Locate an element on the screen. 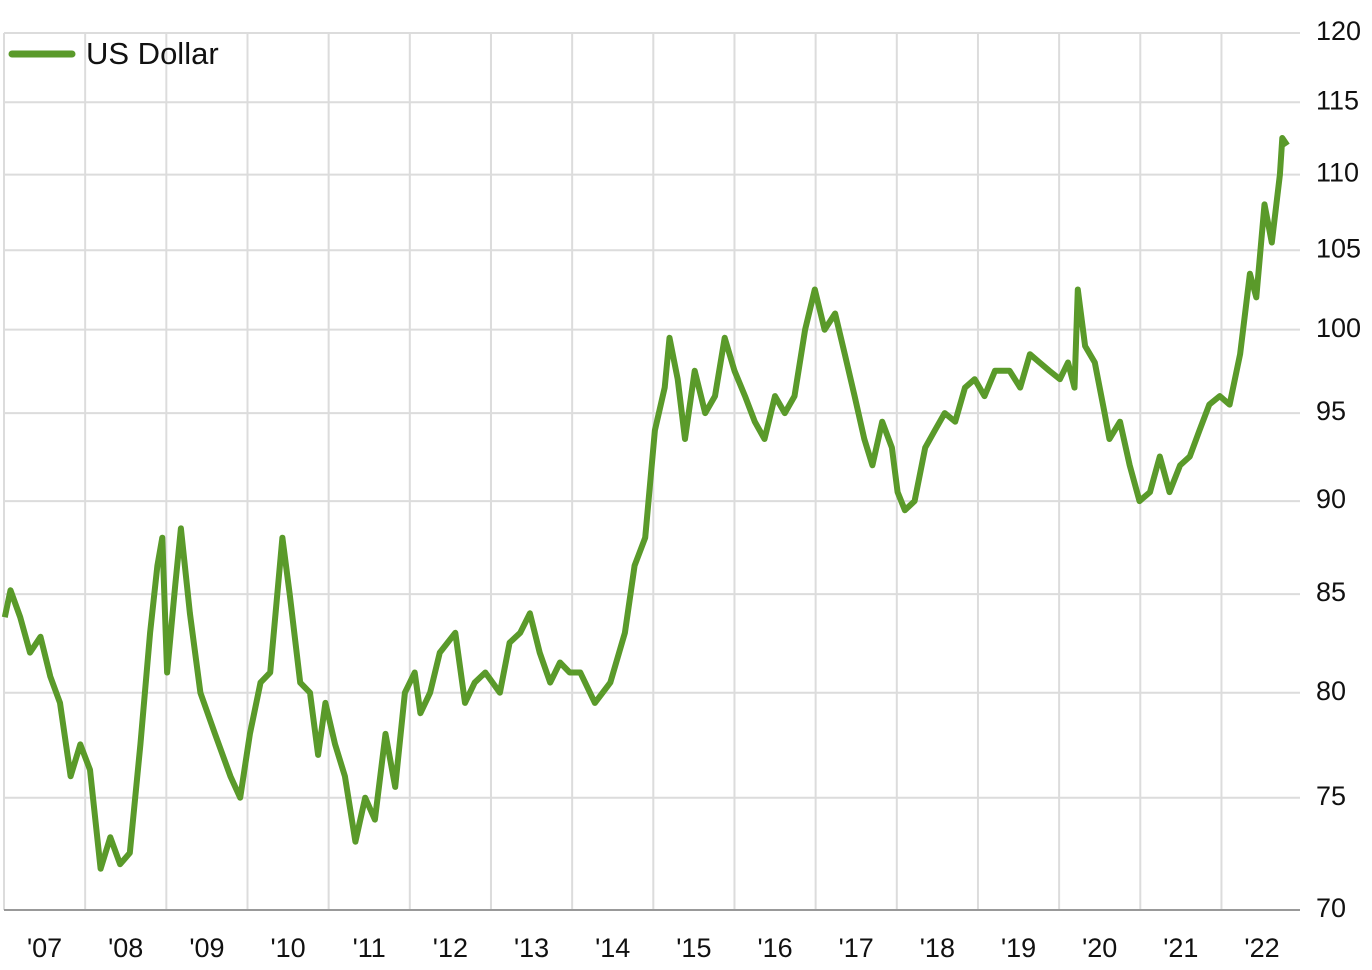  y-tick-label: 115 is located at coordinates (1337, 100).